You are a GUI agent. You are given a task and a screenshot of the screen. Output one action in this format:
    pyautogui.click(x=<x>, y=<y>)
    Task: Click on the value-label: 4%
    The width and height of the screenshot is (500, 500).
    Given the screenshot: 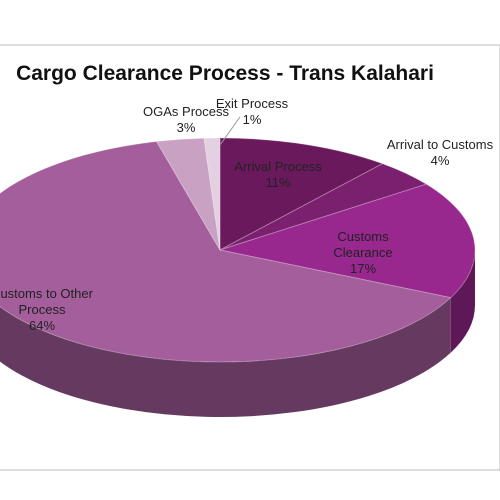 What is the action you would take?
    pyautogui.click(x=440, y=160)
    